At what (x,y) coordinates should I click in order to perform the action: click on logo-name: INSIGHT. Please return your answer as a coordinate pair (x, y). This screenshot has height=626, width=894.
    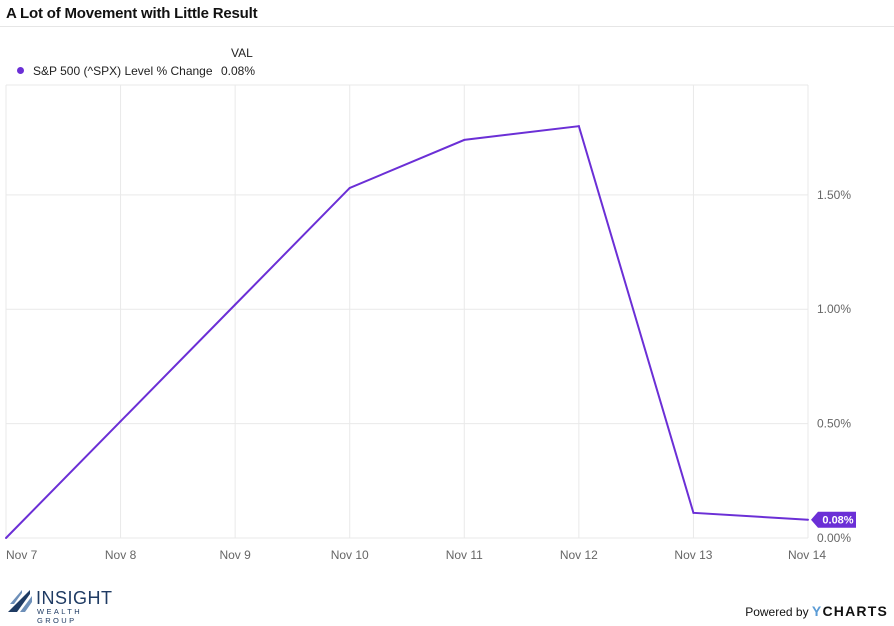
    Looking at the image, I should click on (74, 598).